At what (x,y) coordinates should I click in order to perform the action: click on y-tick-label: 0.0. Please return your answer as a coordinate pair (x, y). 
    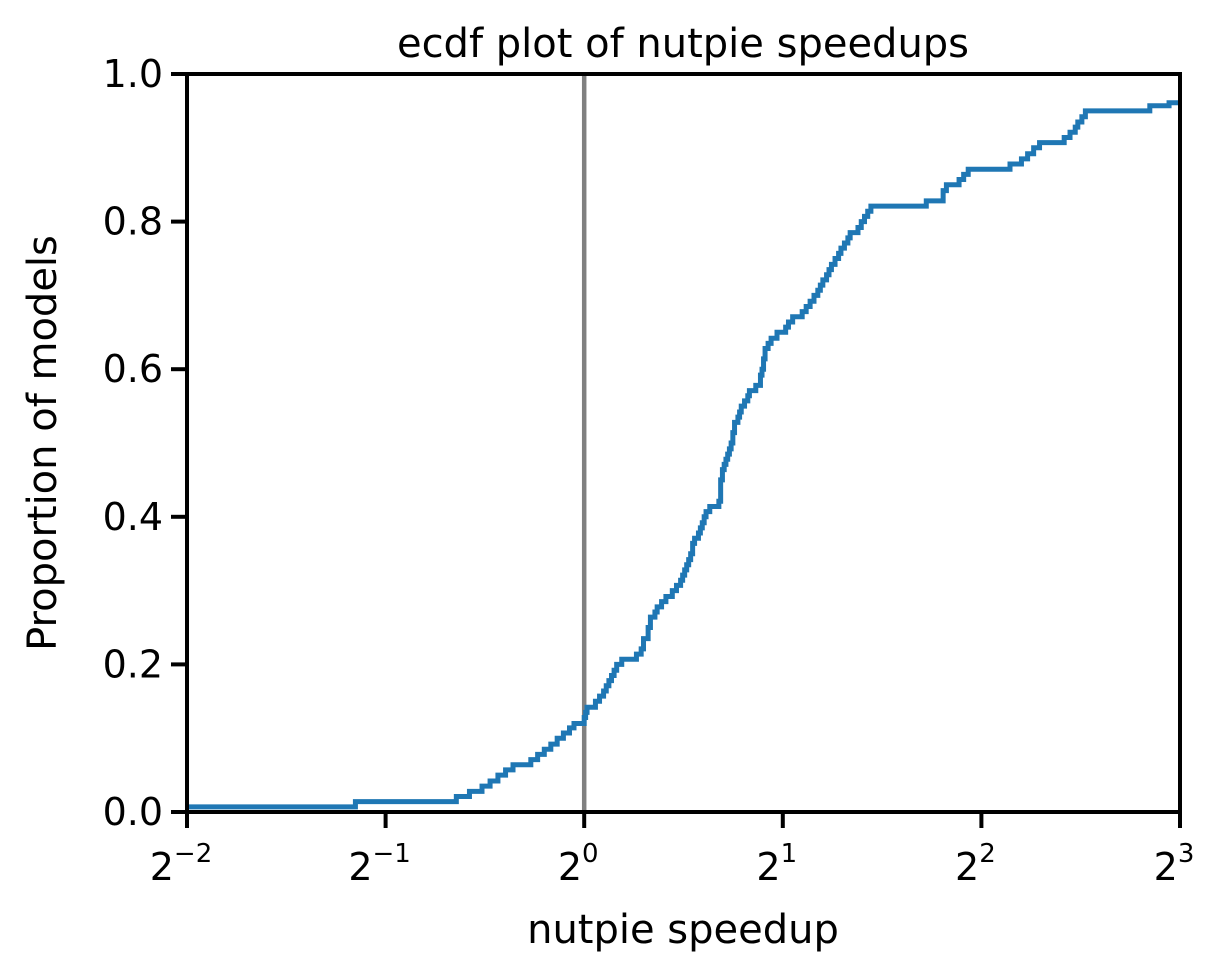
    Looking at the image, I should click on (133, 812).